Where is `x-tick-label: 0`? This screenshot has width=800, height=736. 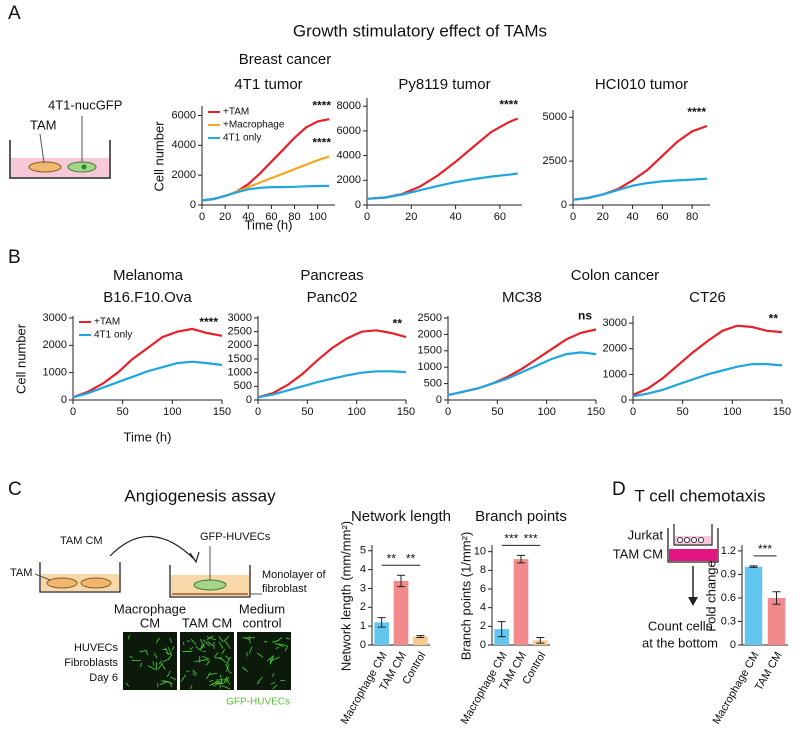 x-tick-label: 0 is located at coordinates (573, 217).